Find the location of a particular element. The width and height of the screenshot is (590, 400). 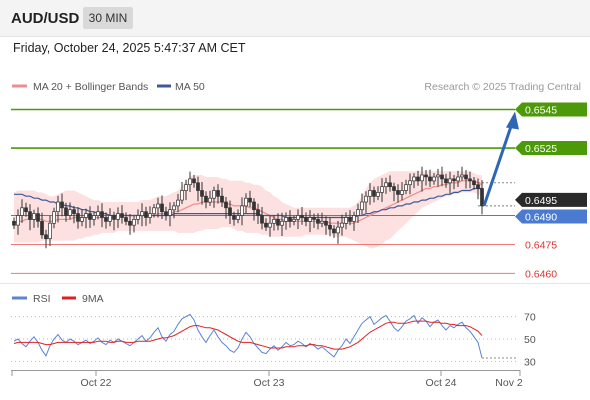

resistance-price-label: 0.6545 is located at coordinates (541, 110).